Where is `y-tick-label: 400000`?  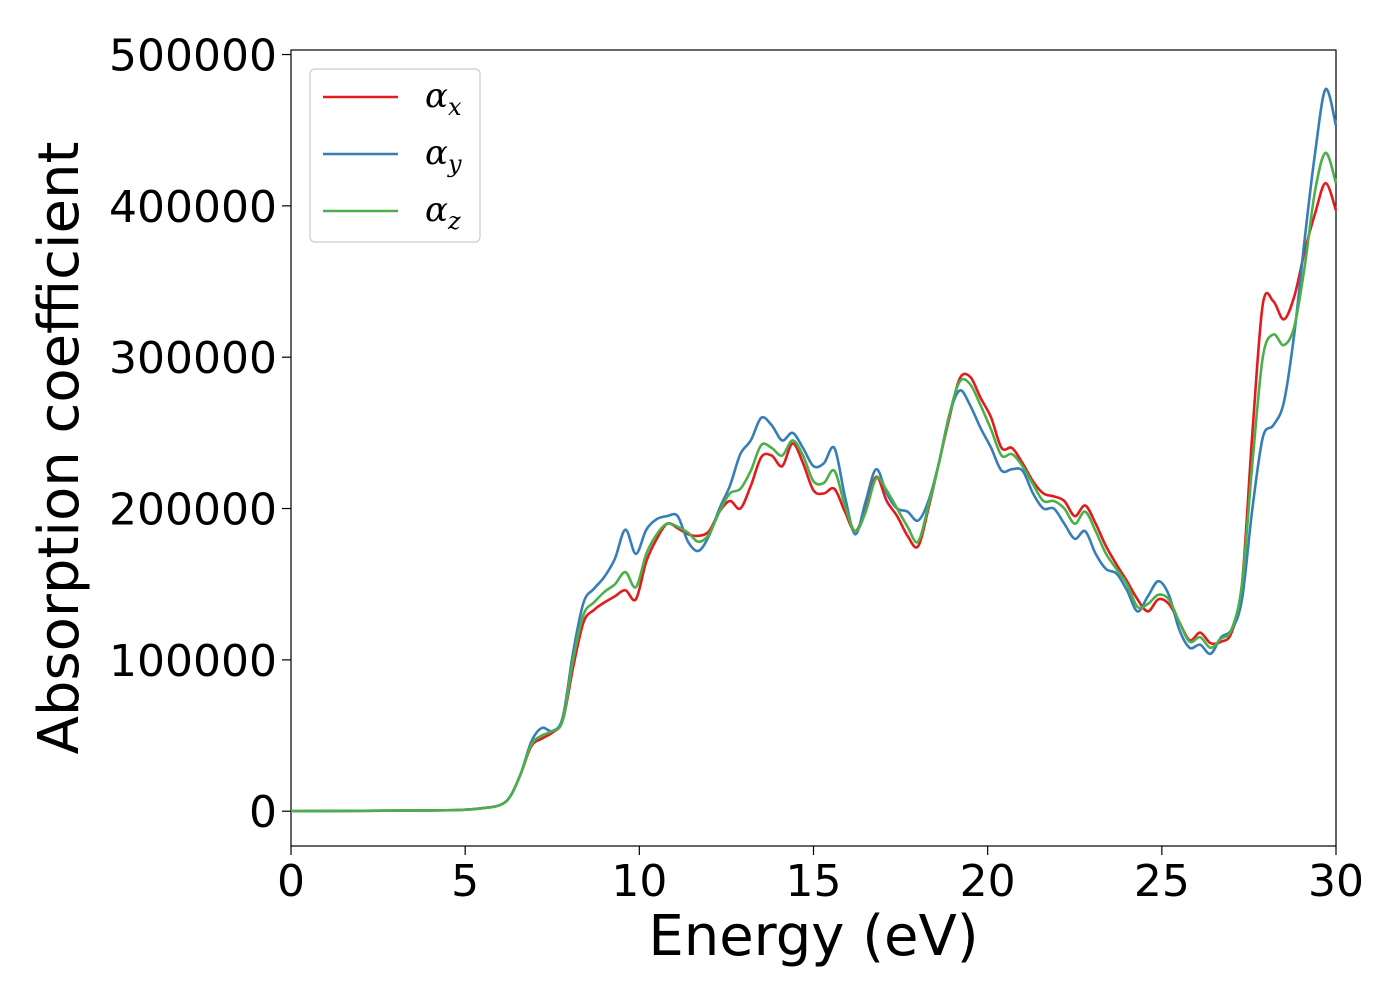
y-tick-label: 400000 is located at coordinates (193, 207).